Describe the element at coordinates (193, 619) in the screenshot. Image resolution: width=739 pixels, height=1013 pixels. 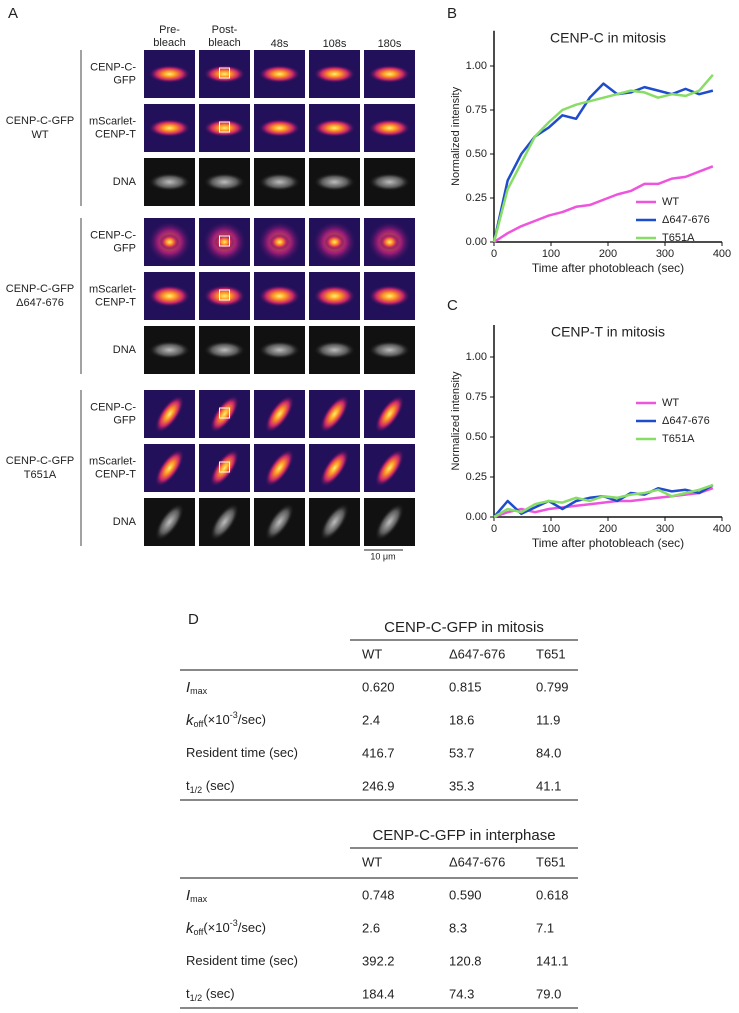
I see `panel-label: D` at that location.